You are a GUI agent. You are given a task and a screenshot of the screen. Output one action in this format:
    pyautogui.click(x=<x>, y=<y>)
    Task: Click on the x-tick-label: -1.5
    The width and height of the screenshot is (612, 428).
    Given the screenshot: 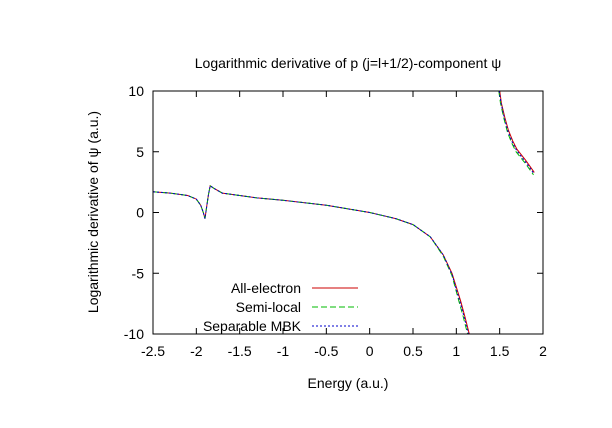 What is the action you would take?
    pyautogui.click(x=240, y=351)
    